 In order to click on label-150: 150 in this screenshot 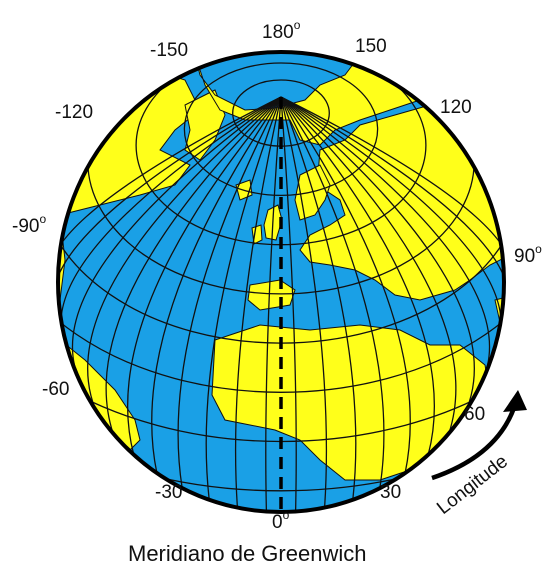, I will do `click(371, 46)`.